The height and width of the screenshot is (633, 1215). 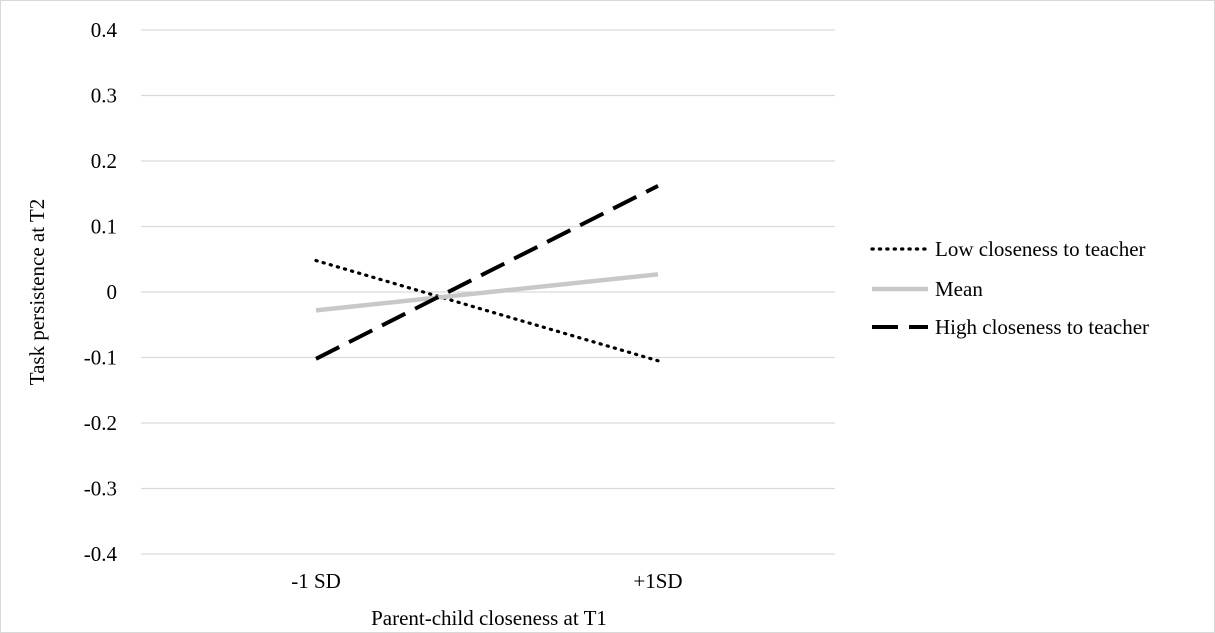 I want to click on x-tick-label: +1SD, so click(x=657, y=581).